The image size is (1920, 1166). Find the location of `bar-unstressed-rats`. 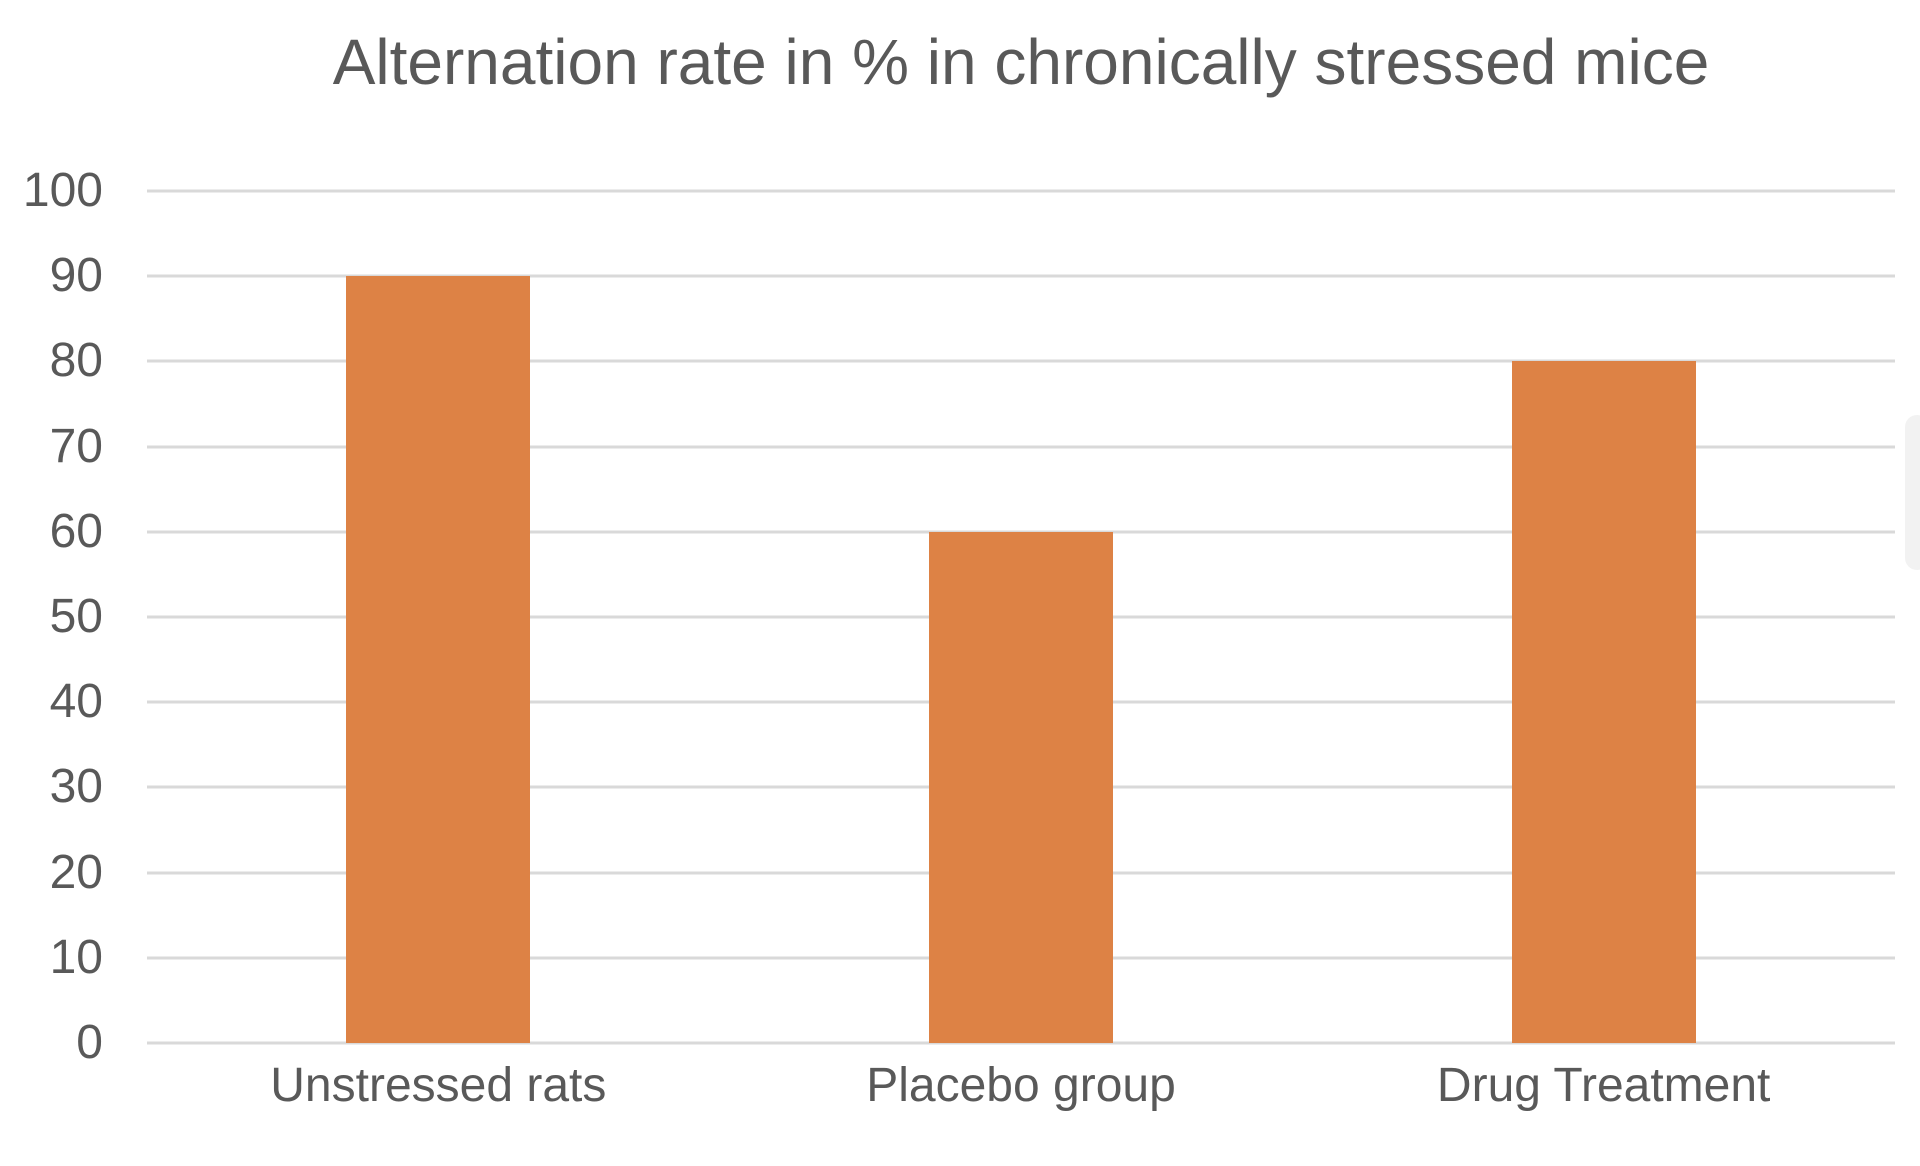

bar-unstressed-rats is located at coordinates (438, 659).